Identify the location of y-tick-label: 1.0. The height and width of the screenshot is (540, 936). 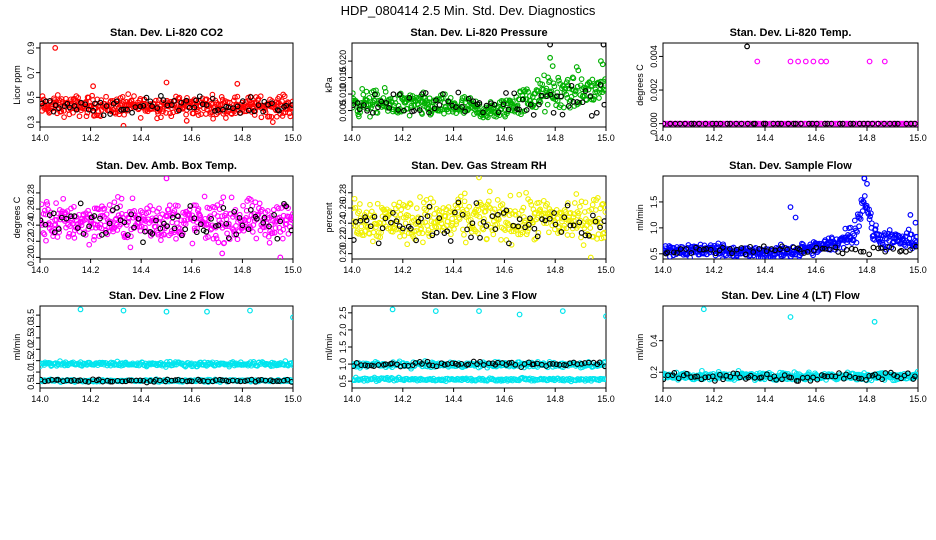
(654, 228).